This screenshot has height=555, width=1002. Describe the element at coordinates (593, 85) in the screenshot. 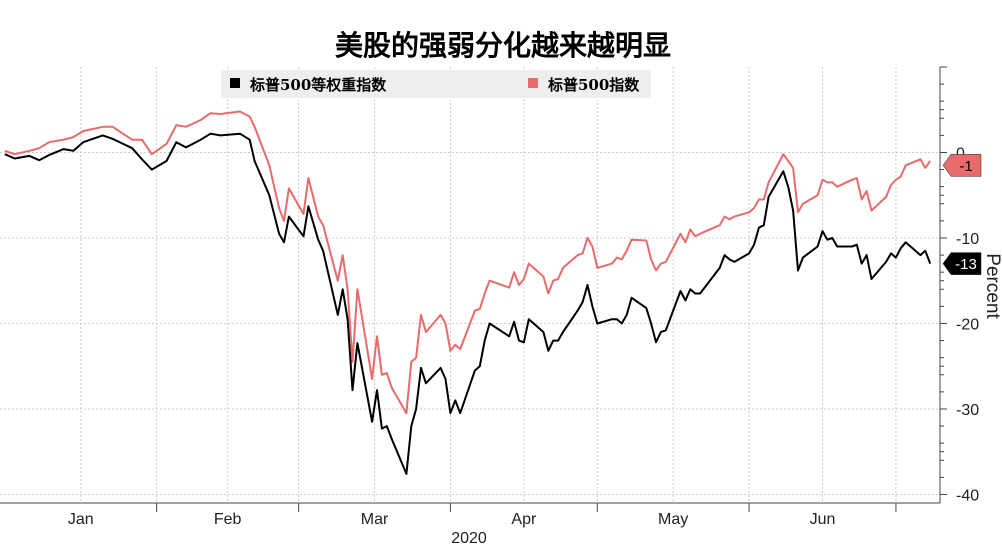

I see `legend-label: 标普500指数` at that location.